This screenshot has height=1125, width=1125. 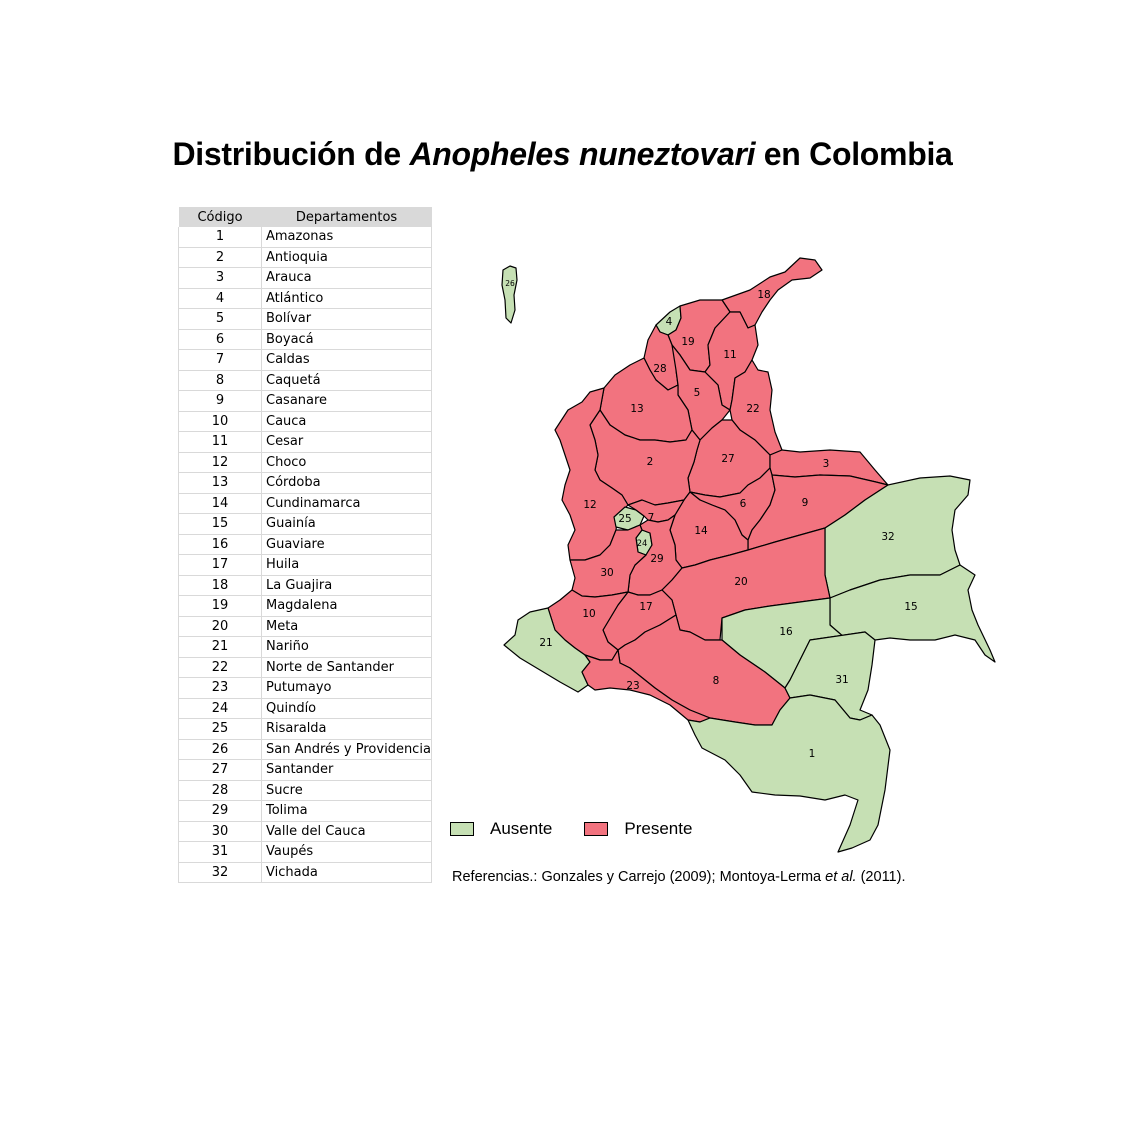 What do you see at coordinates (346, 339) in the screenshot?
I see `row-department: Boyacá` at bounding box center [346, 339].